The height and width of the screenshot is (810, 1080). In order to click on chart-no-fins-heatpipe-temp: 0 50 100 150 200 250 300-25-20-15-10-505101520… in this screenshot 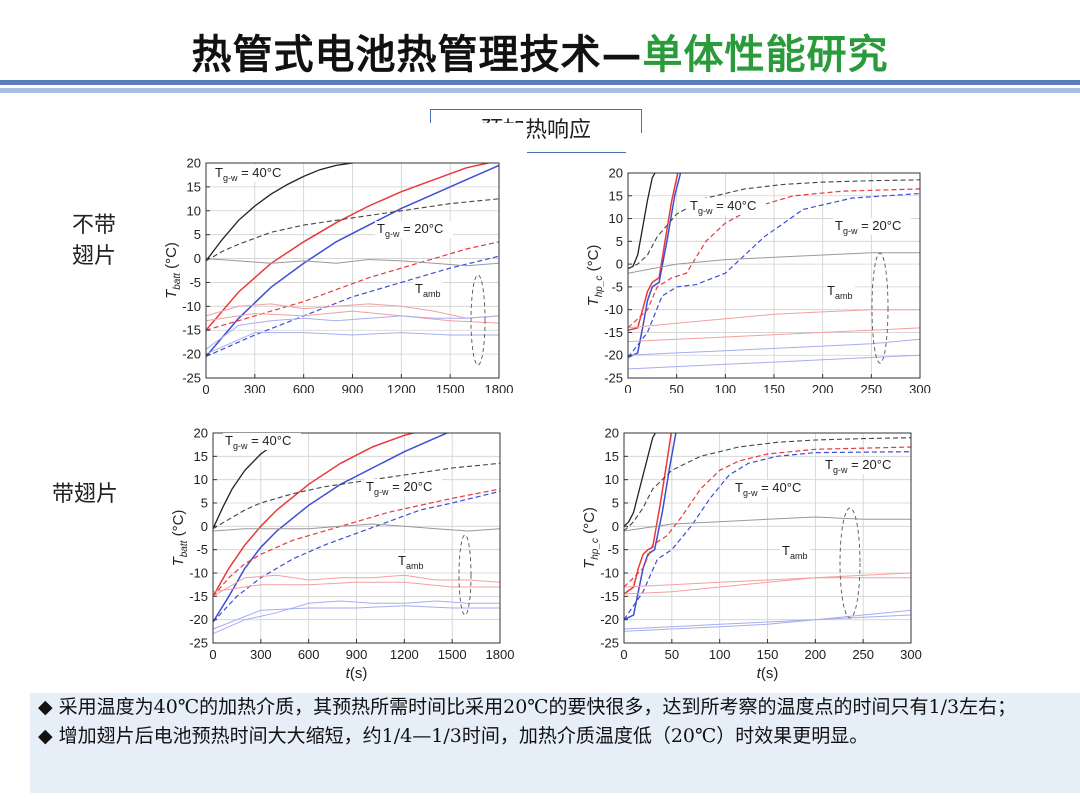, I will do `click(767, 275)`.